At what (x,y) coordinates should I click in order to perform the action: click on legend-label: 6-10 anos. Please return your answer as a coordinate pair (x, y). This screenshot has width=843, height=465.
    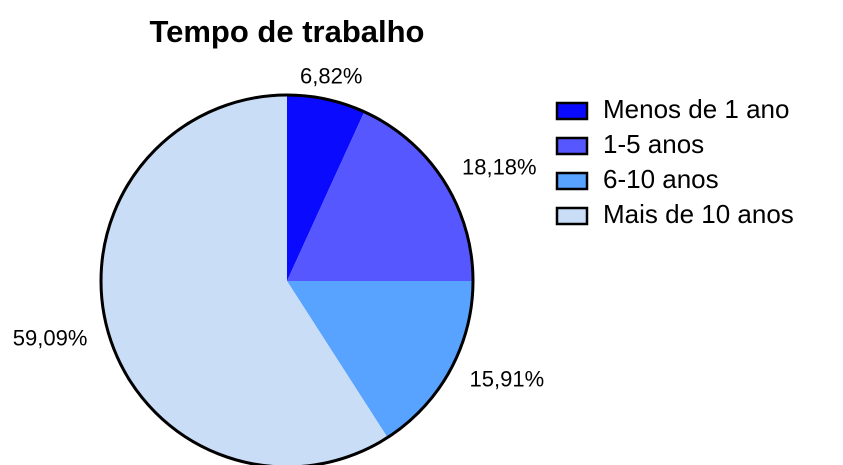
    Looking at the image, I should click on (661, 179).